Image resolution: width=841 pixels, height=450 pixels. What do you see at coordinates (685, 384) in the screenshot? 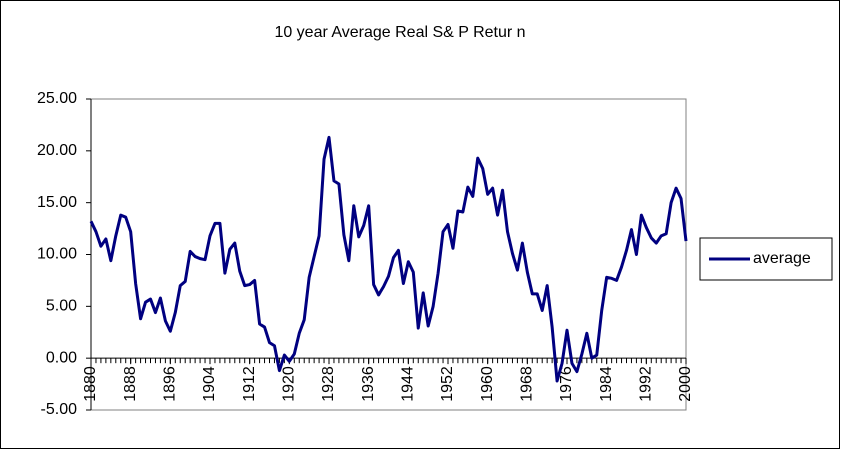
I see `x-tick-label: 2000` at bounding box center [685, 384].